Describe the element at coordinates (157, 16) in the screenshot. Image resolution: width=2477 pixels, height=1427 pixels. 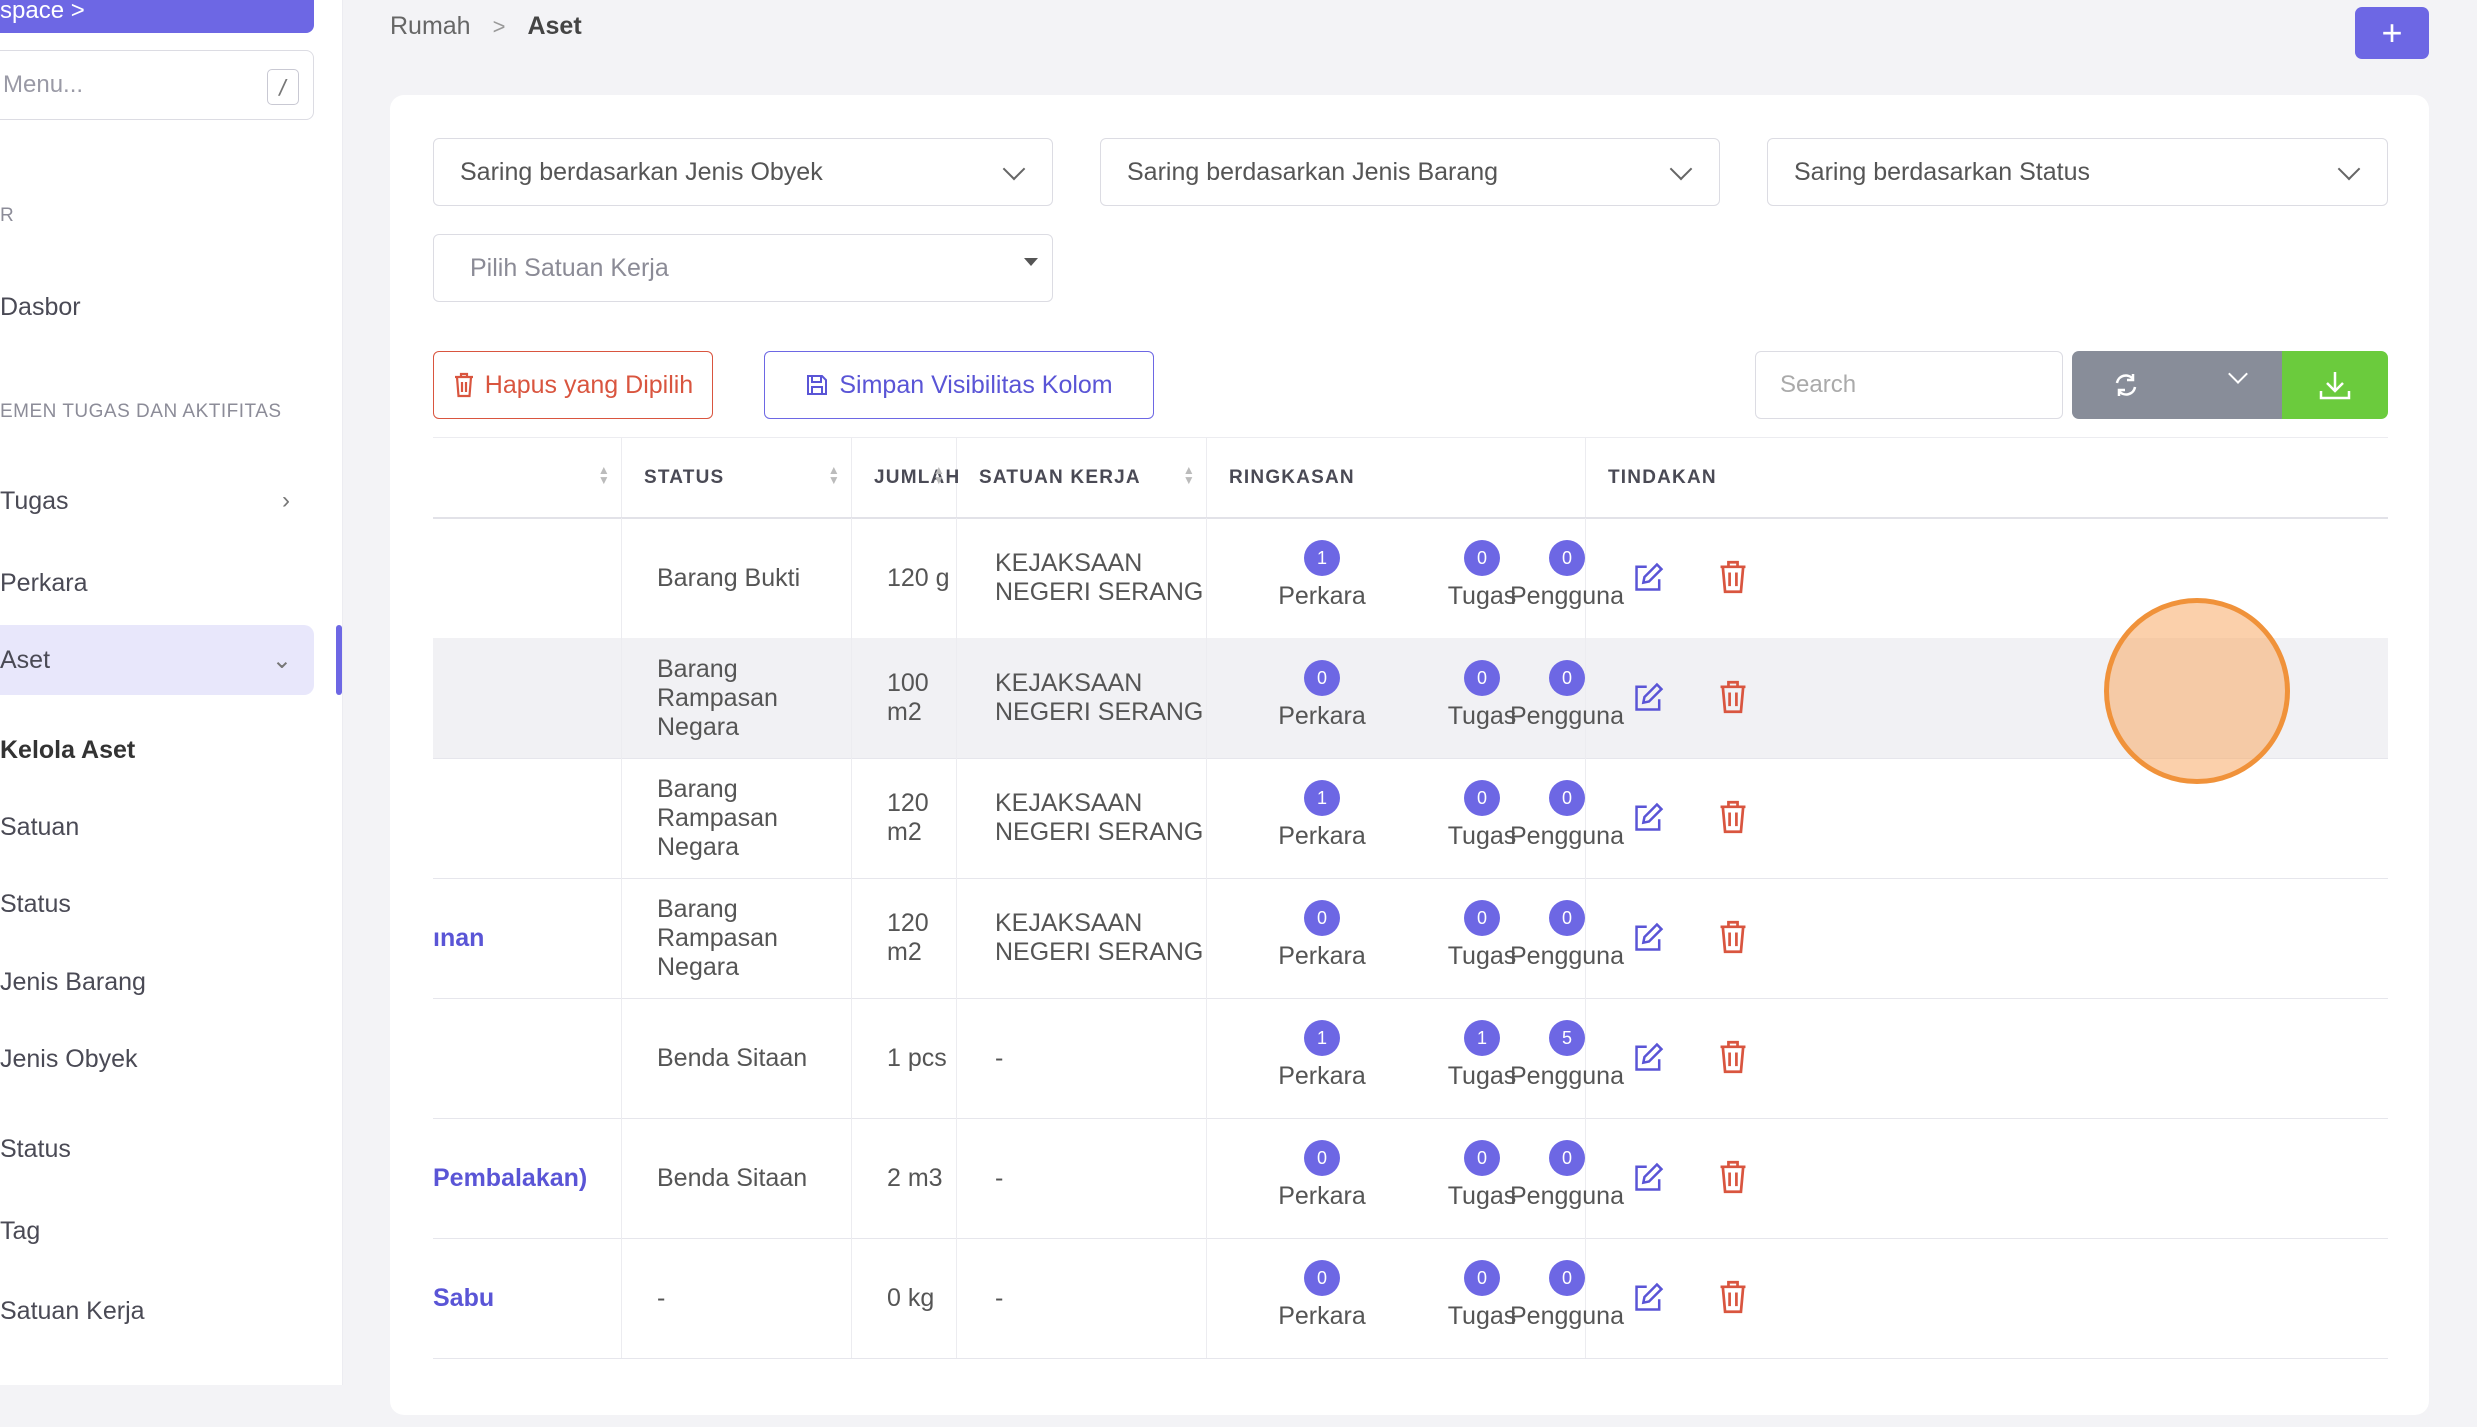
I see `workspace-button: space >` at that location.